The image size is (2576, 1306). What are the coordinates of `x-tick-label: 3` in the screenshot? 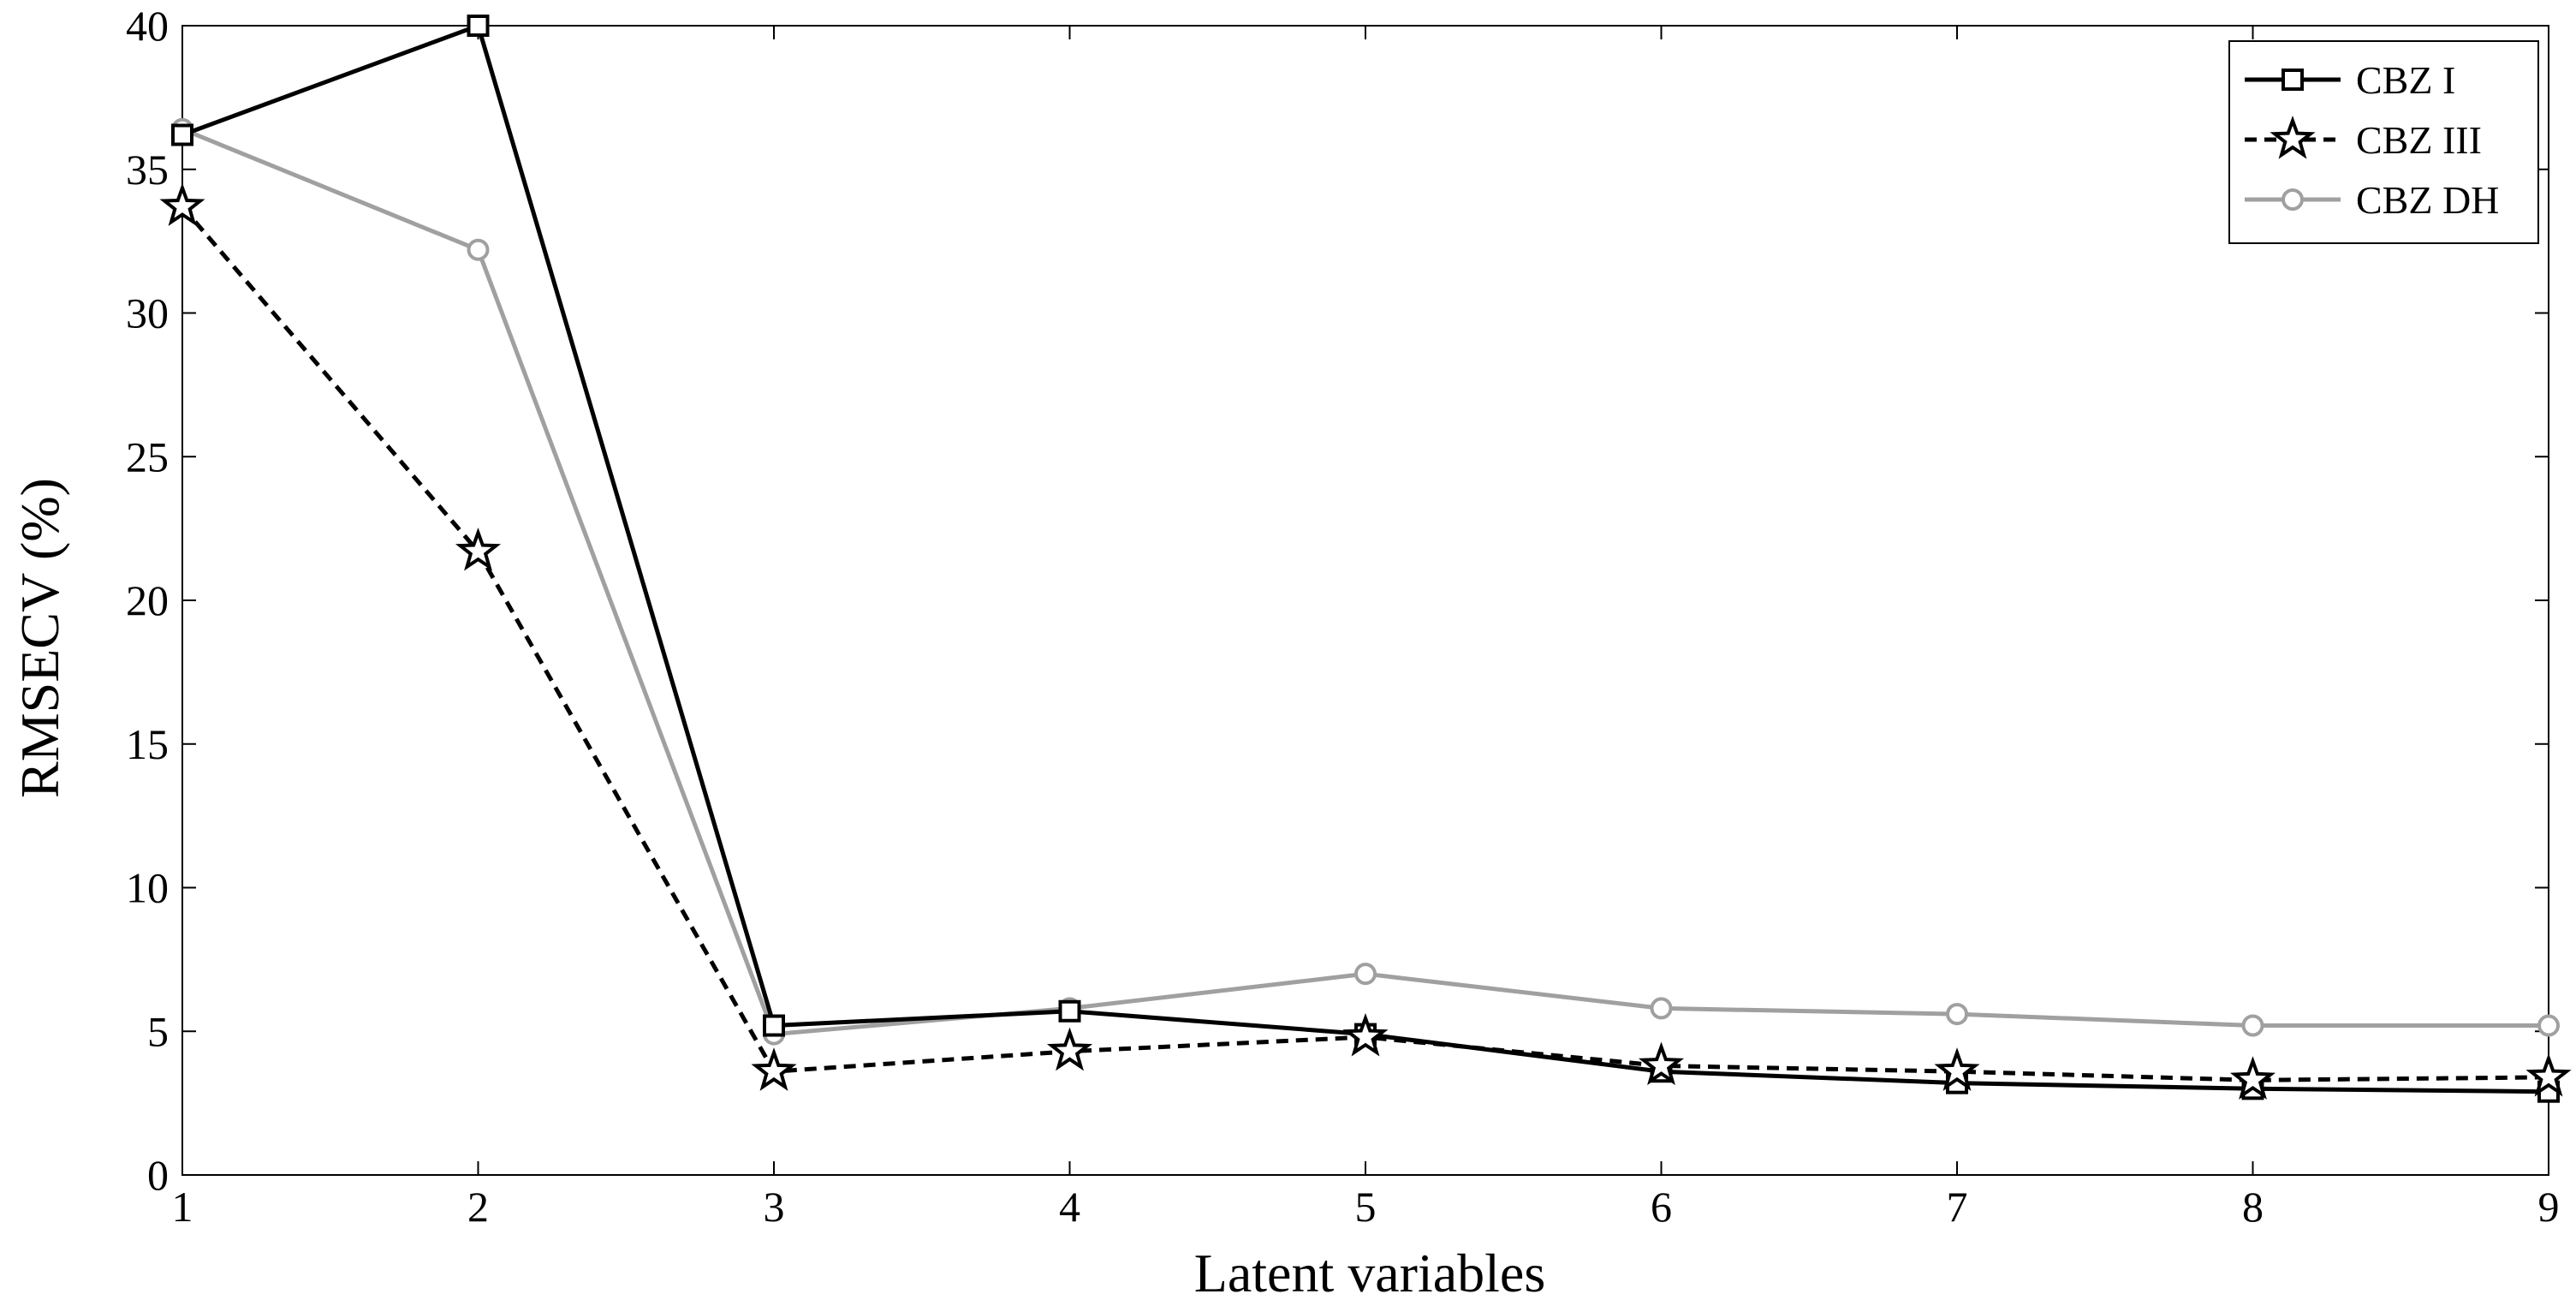 It's located at (775, 1207).